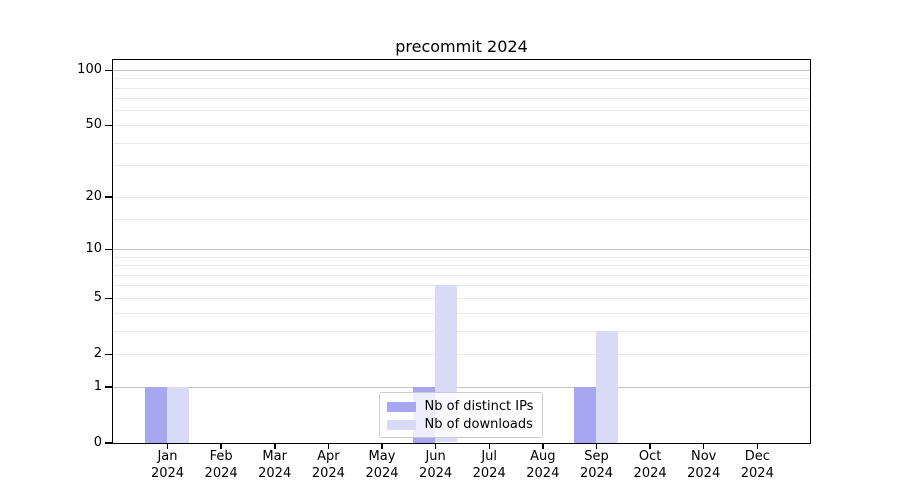 The height and width of the screenshot is (500, 900). What do you see at coordinates (167, 456) in the screenshot?
I see `x-tick-month: Jan` at bounding box center [167, 456].